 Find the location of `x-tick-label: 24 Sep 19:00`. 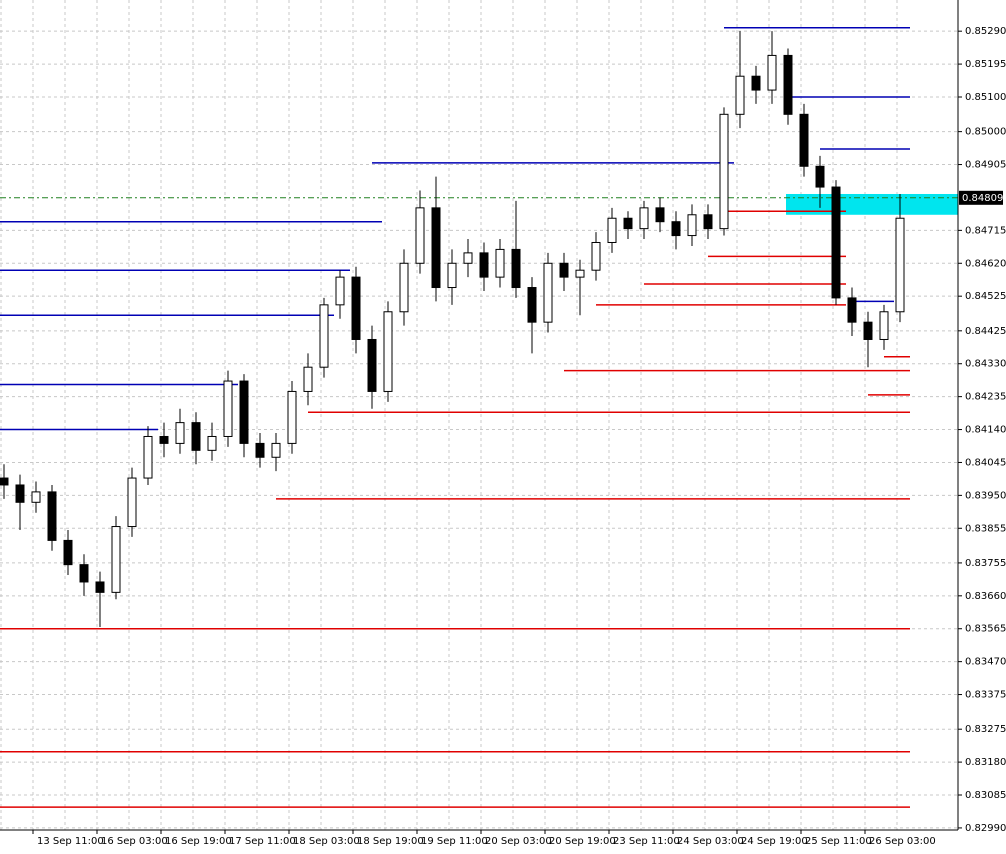

x-tick-label: 24 Sep 19:00 is located at coordinates (774, 841).